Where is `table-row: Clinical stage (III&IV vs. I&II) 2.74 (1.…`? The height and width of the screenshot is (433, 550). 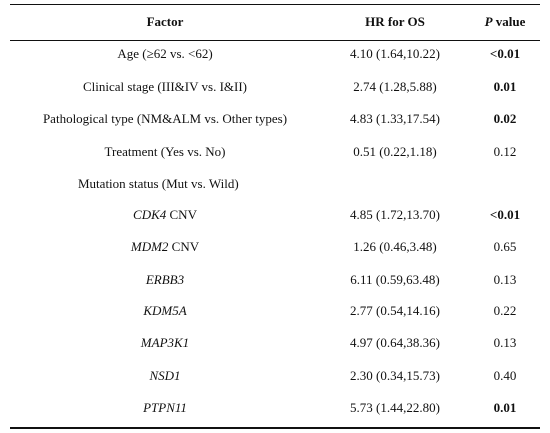
table-row: Clinical stage (III&IV vs. I&II) 2.74 (1.… is located at coordinates (275, 87).